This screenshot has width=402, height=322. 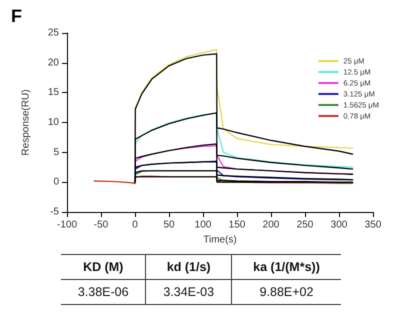 I want to click on x-tick-label: -50, so click(x=101, y=225).